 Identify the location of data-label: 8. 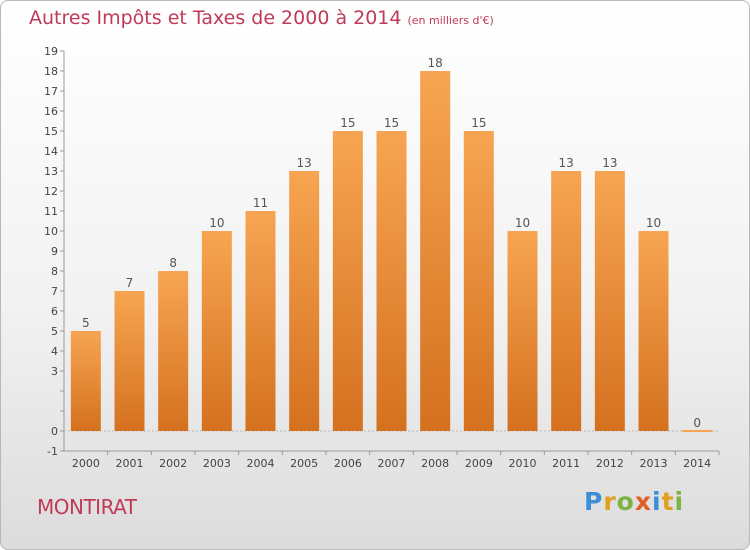
(173, 263).